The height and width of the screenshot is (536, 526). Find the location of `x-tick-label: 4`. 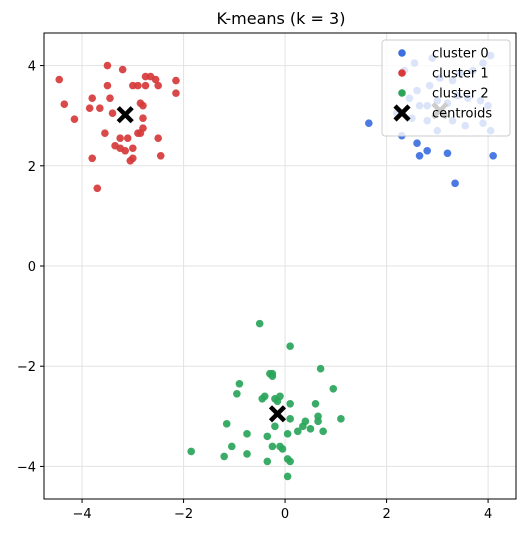

x-tick-label: 4 is located at coordinates (488, 514).